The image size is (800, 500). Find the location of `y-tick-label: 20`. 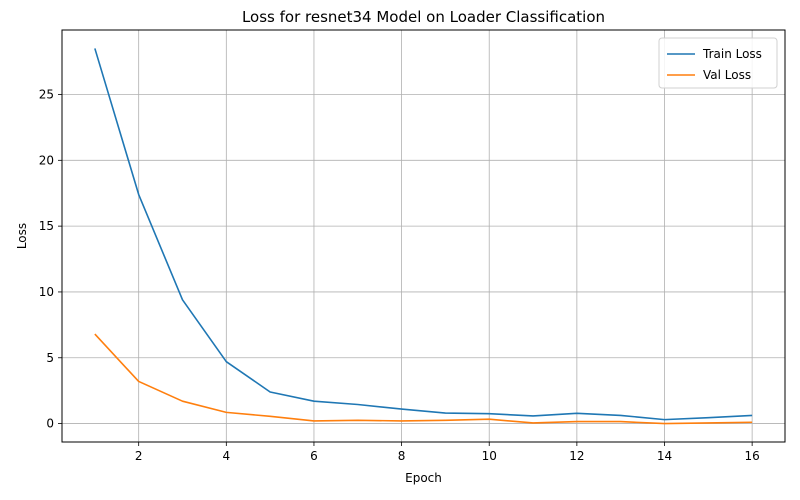

y-tick-label: 20 is located at coordinates (46, 160).